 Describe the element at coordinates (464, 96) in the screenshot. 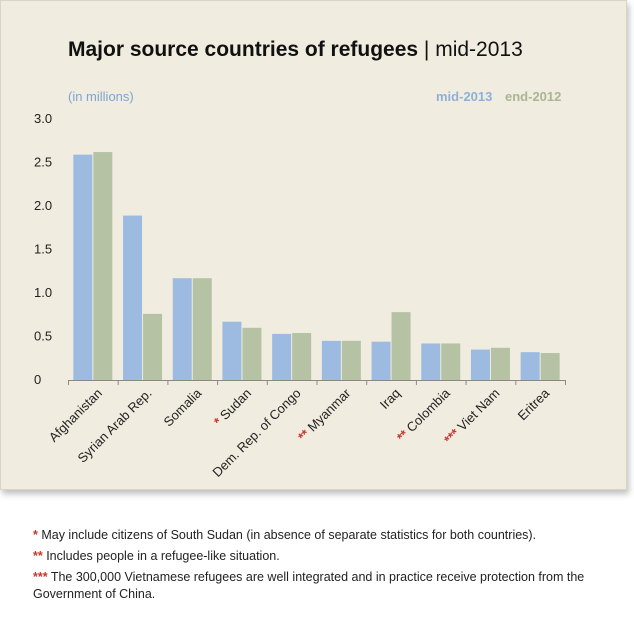

I see `legend-mid-2013: mid-2013` at that location.